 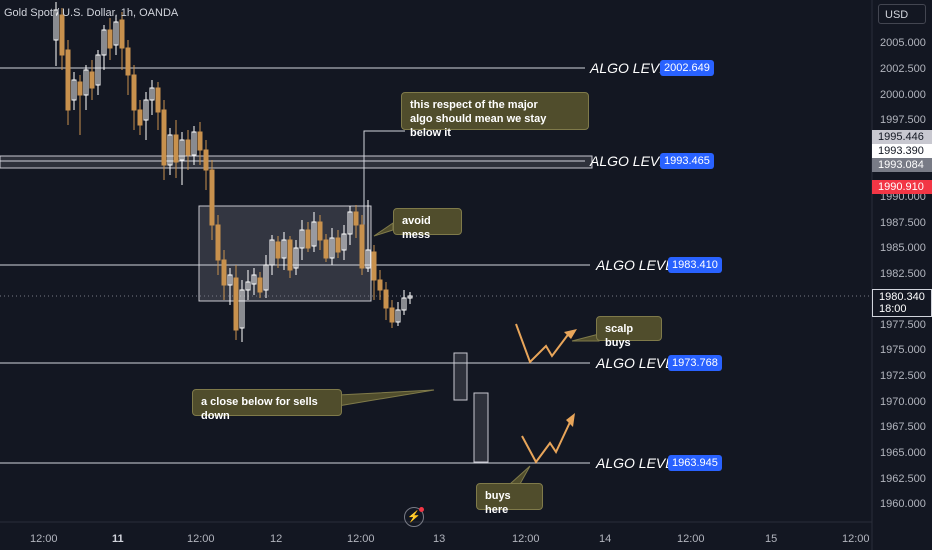 I want to click on price-tick: 1987.500, so click(x=903, y=223).